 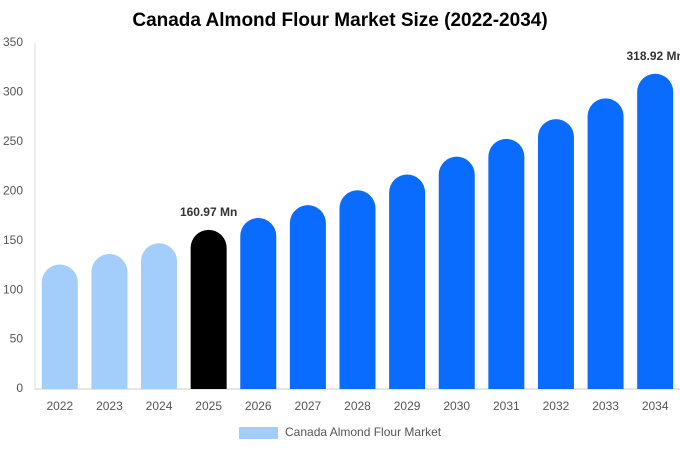 I want to click on y-tick-label: 250, so click(x=13, y=141).